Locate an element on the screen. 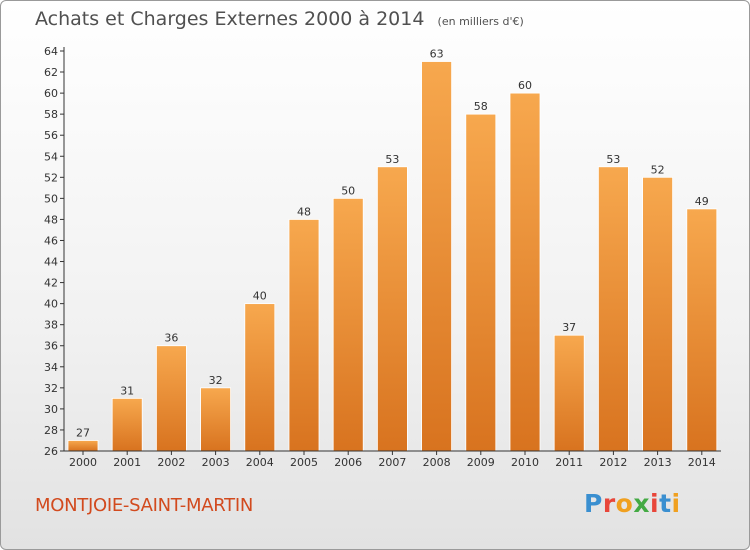 This screenshot has height=550, width=750. y-tick-label: 56 is located at coordinates (51, 135).